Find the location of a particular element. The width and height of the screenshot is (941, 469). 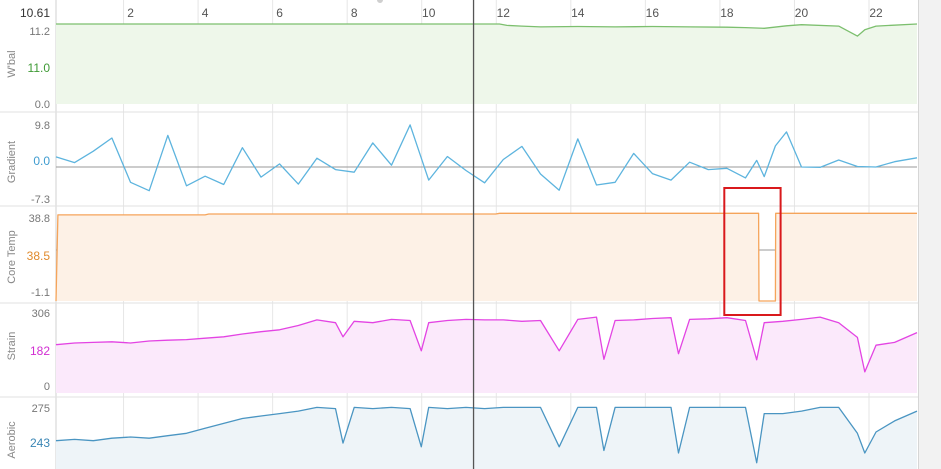

strain-series-line is located at coordinates (486, 344).